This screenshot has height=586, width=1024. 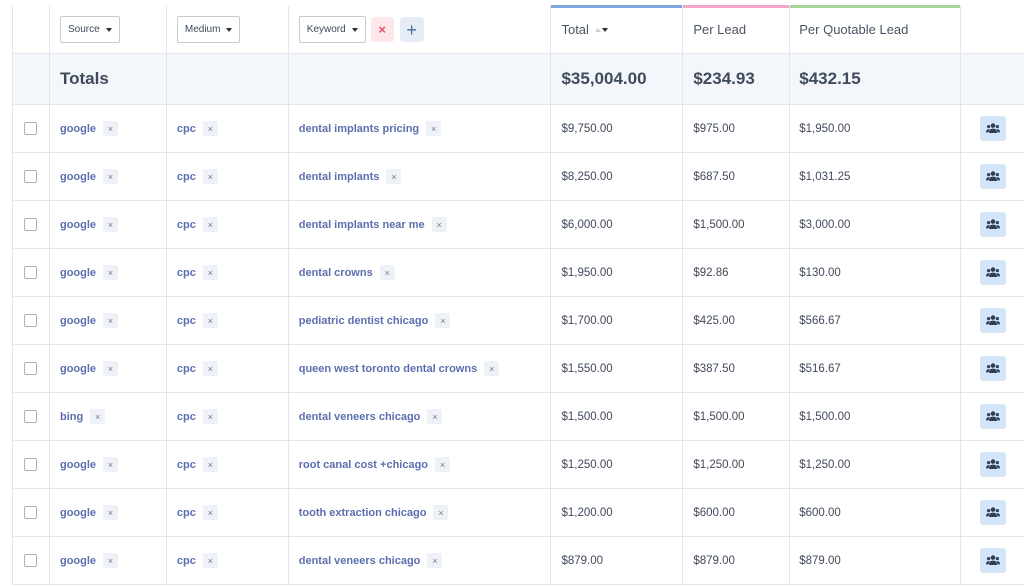 I want to click on per-quotable-lead-value: $1,950.00, so click(x=825, y=128).